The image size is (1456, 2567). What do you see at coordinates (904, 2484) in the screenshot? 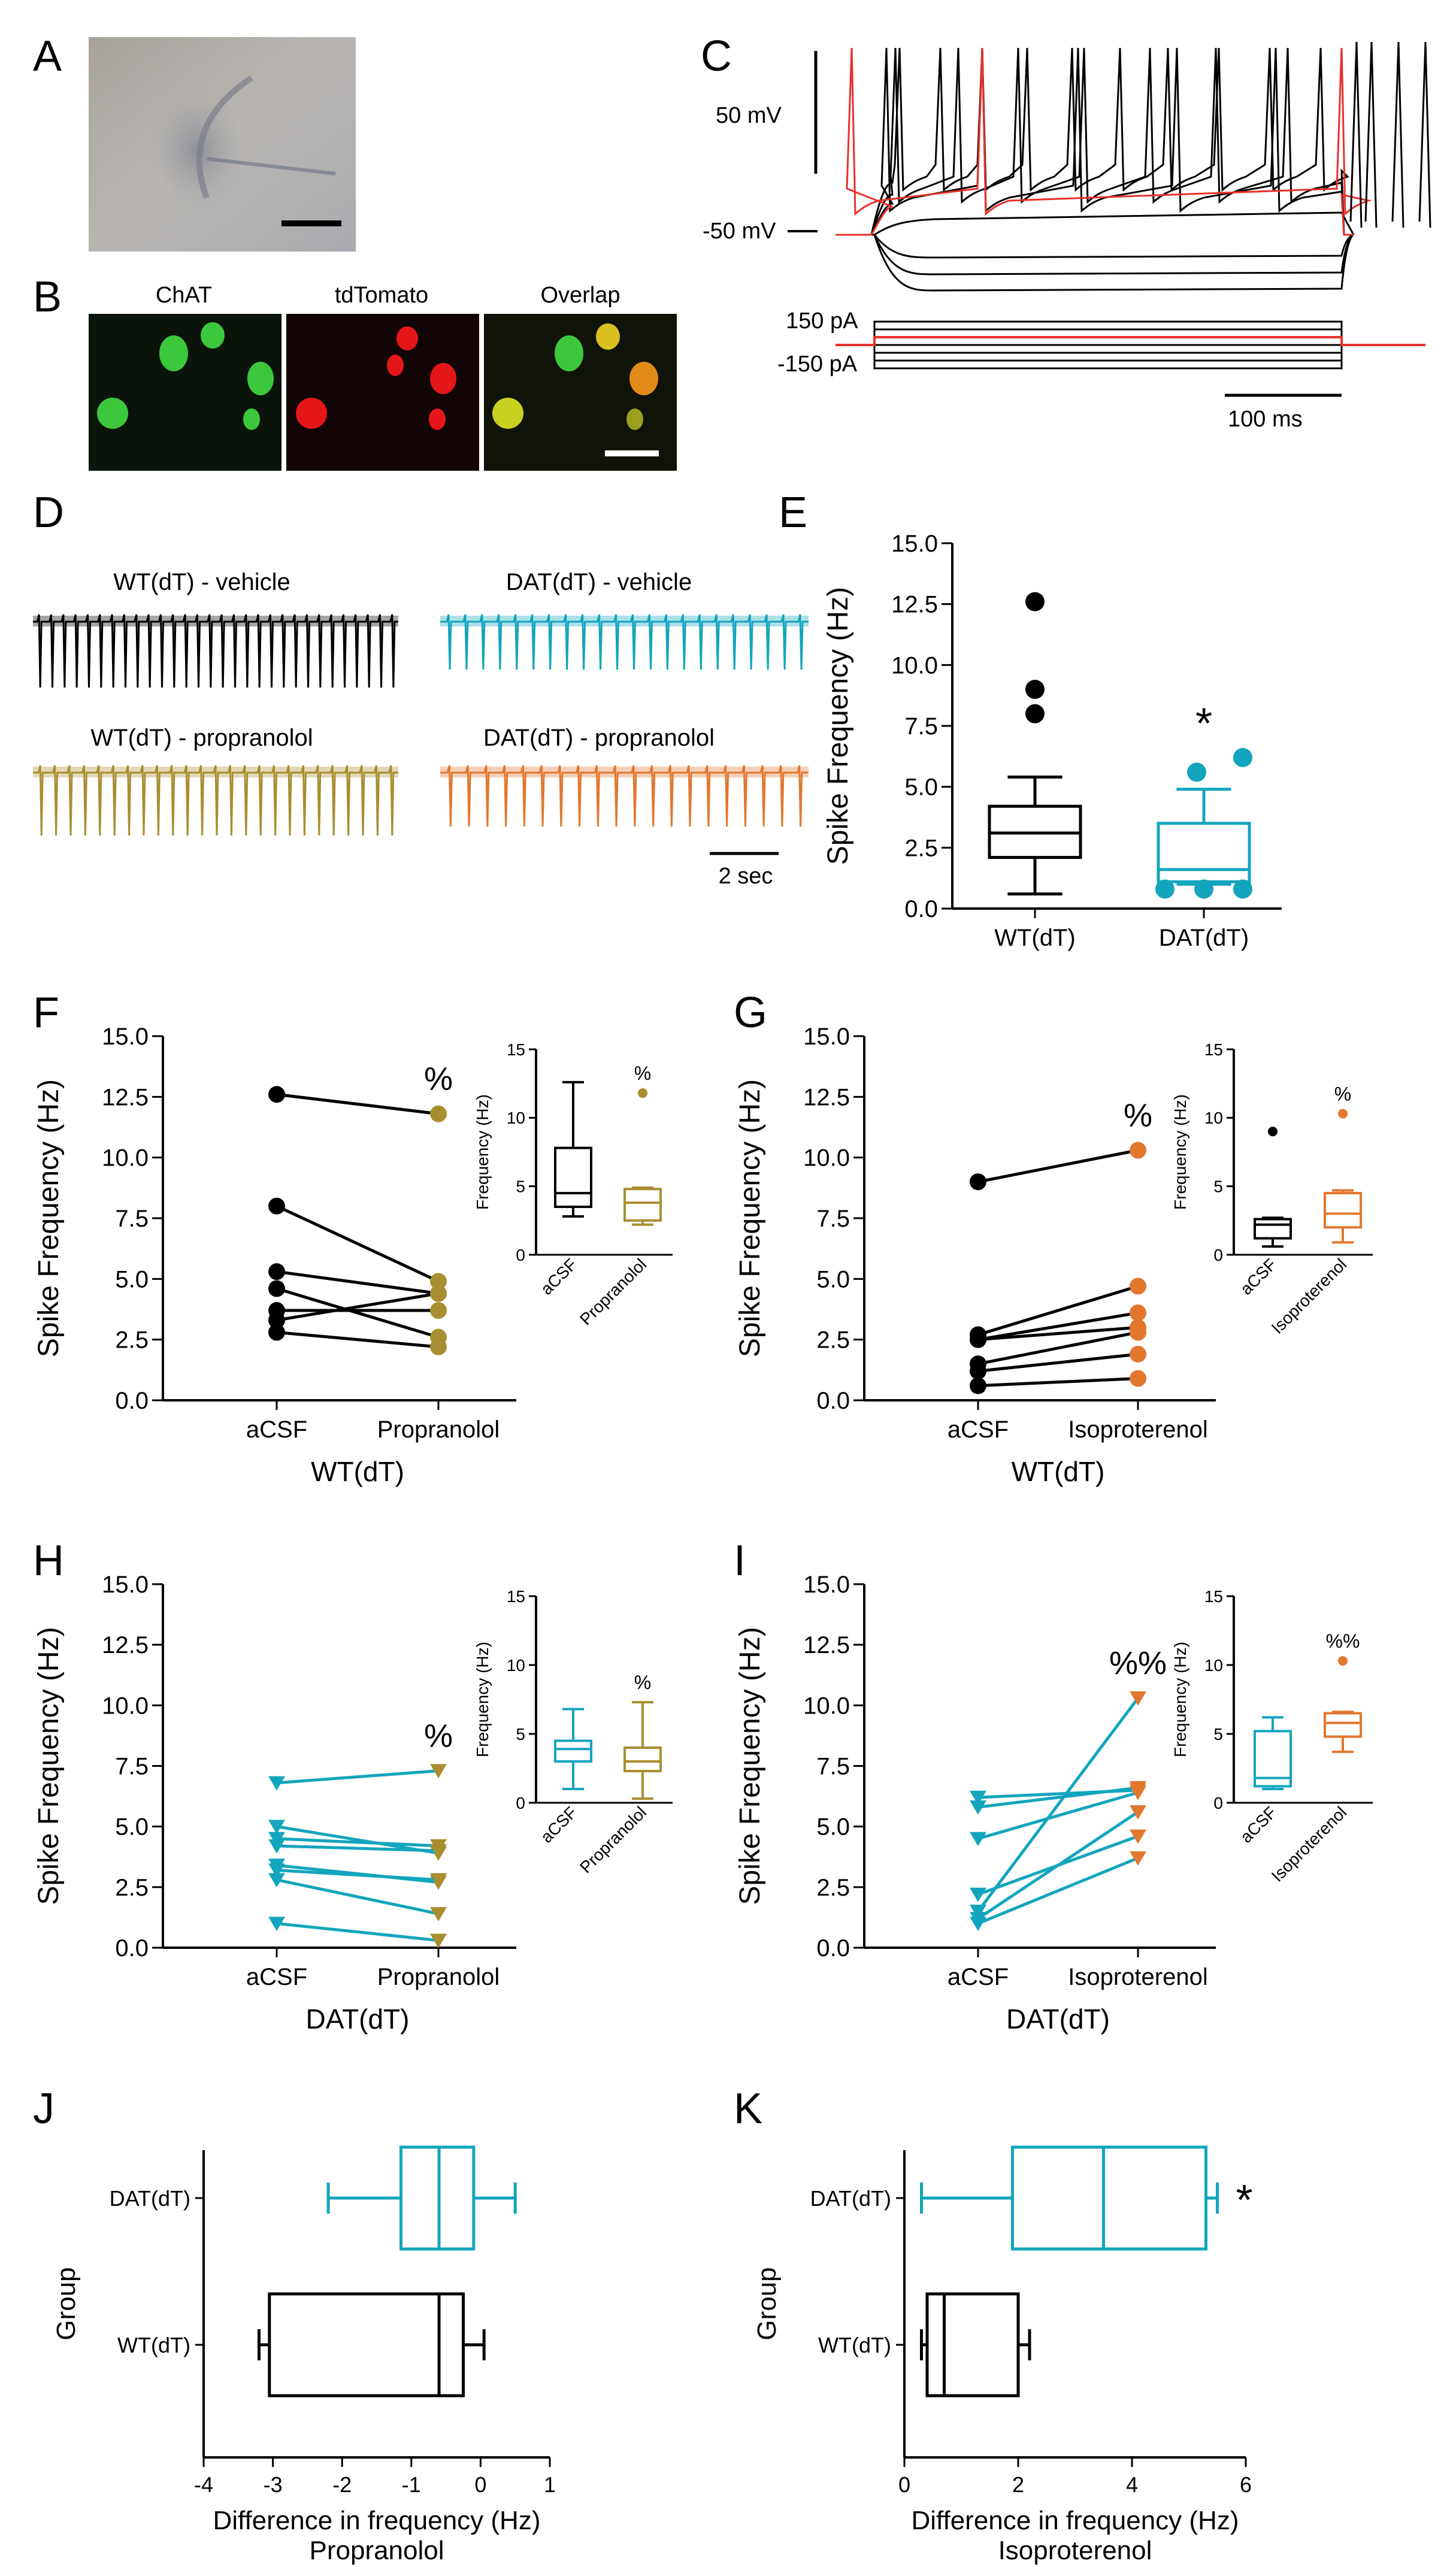
I see `chart-k-x-tick-label: 0` at bounding box center [904, 2484].